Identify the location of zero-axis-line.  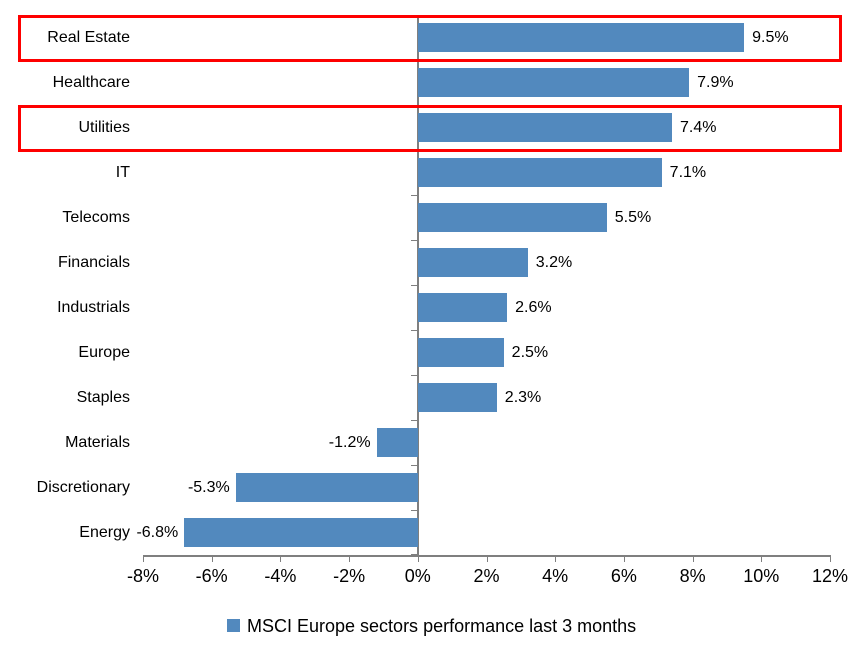
(417, 285).